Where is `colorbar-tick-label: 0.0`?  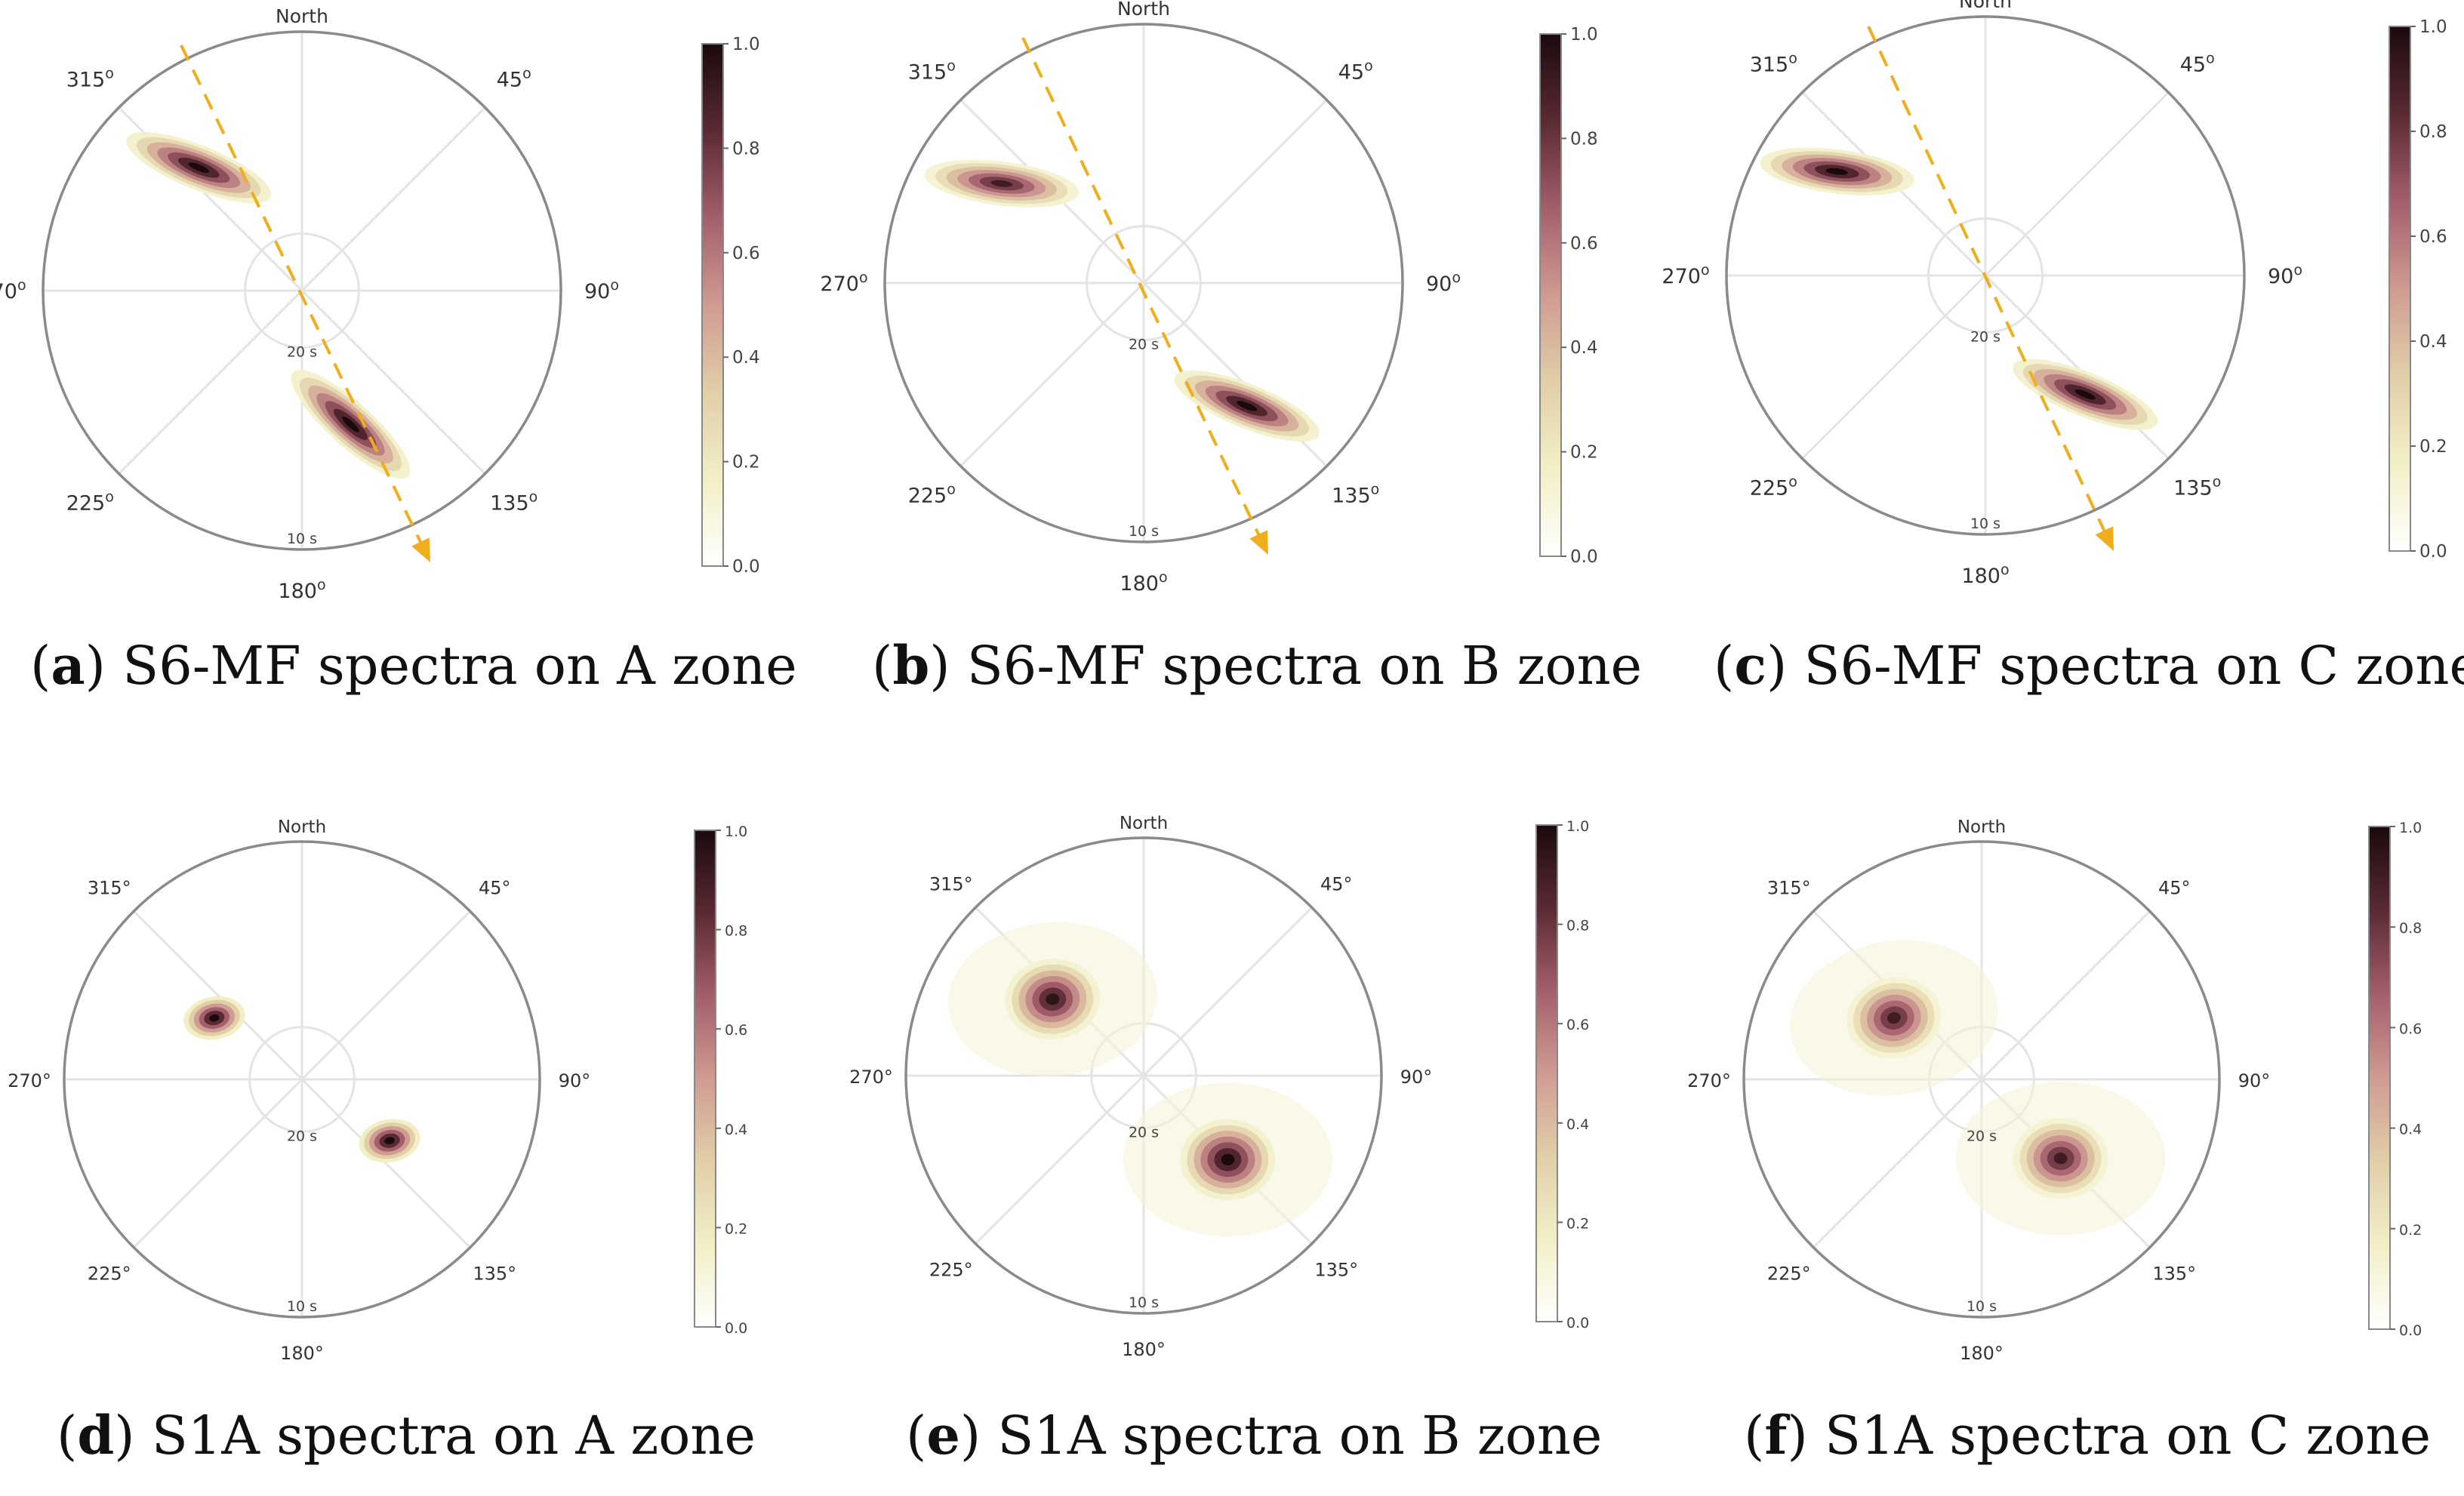
colorbar-tick-label: 0.0 is located at coordinates (736, 1328).